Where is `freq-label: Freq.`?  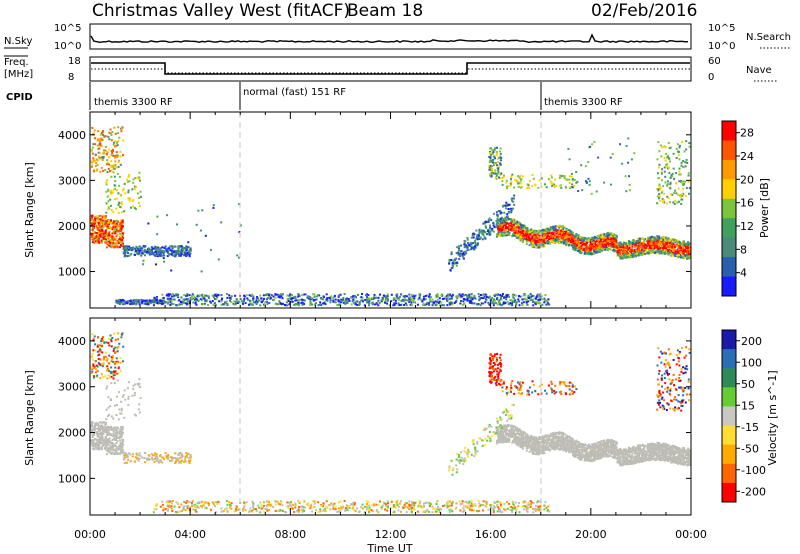 freq-label: Freq. is located at coordinates (16, 62).